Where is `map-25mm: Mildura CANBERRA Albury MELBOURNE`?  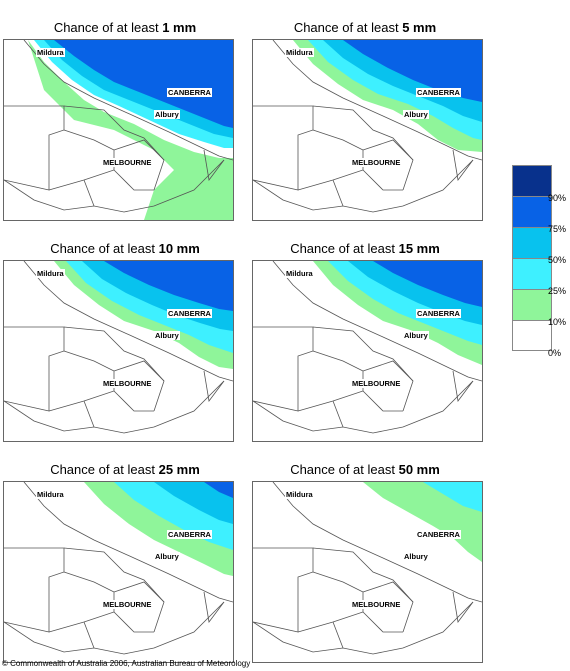
map-25mm: Mildura CANBERRA Albury MELBOURNE is located at coordinates (118, 572).